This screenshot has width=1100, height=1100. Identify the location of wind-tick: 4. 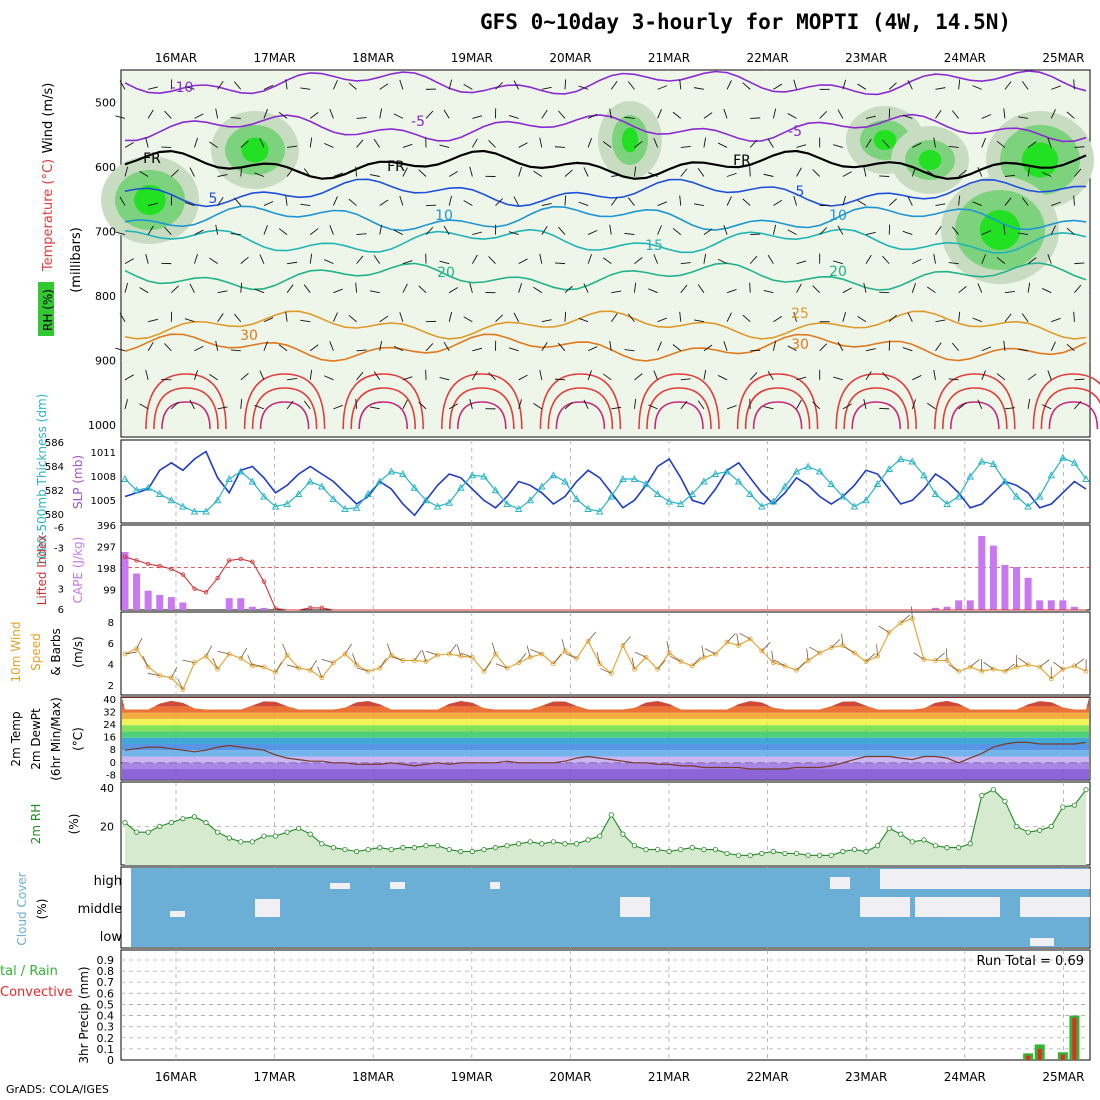
(111, 665).